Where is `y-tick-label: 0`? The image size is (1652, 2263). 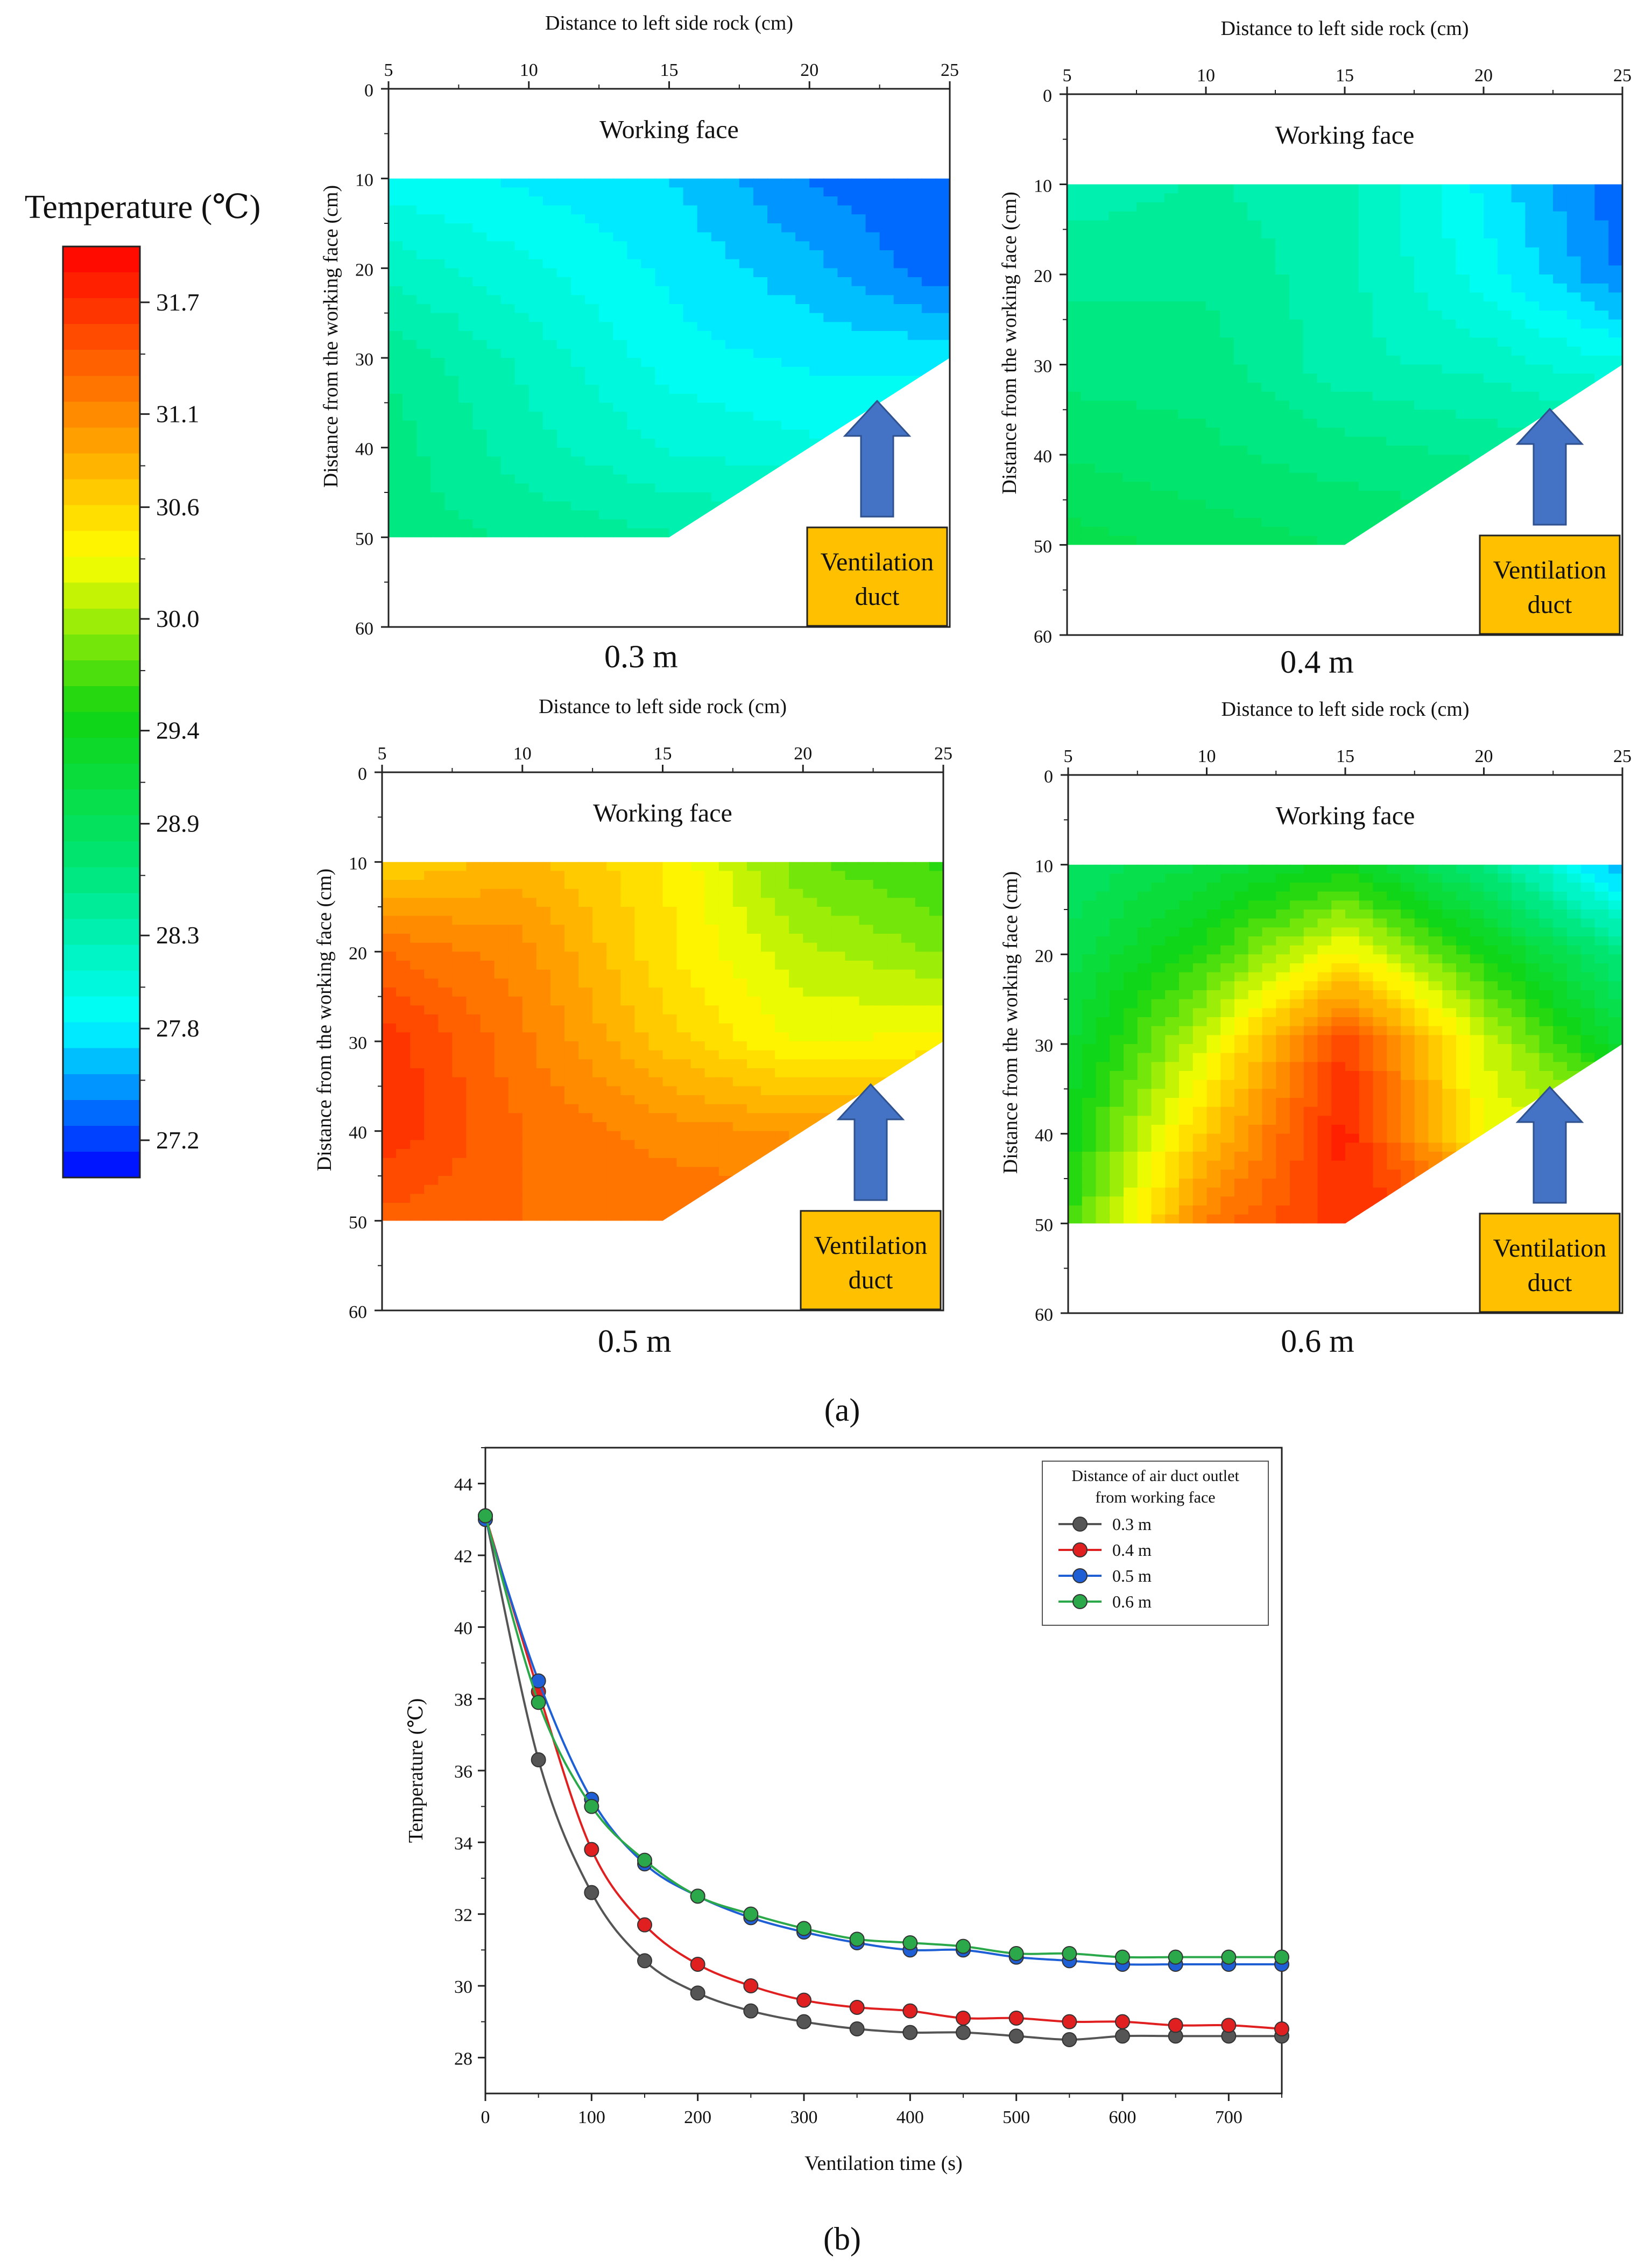 y-tick-label: 0 is located at coordinates (1047, 96).